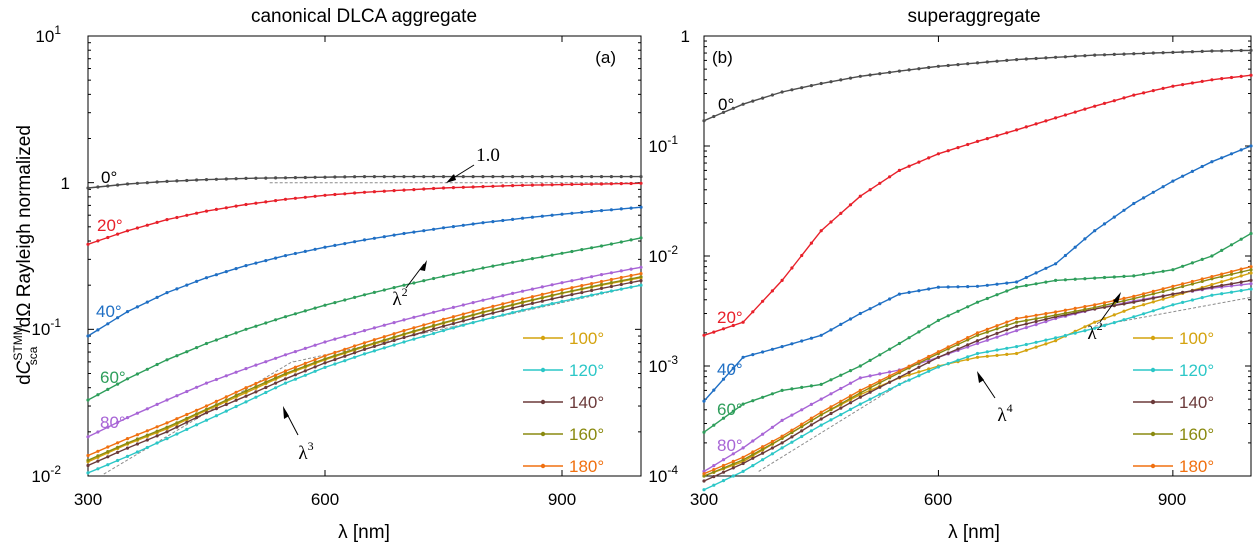  Describe the element at coordinates (1173, 338) in the screenshot. I see `legend-entry-100: 100°` at that location.